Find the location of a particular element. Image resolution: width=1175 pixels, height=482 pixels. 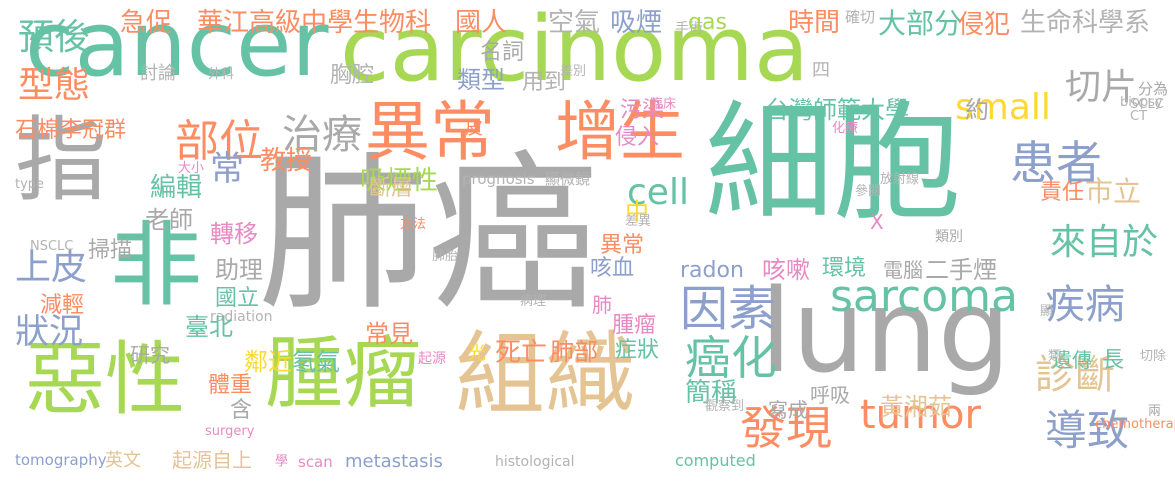

cloud-word: 黃湘茹 is located at coordinates (916, 407).